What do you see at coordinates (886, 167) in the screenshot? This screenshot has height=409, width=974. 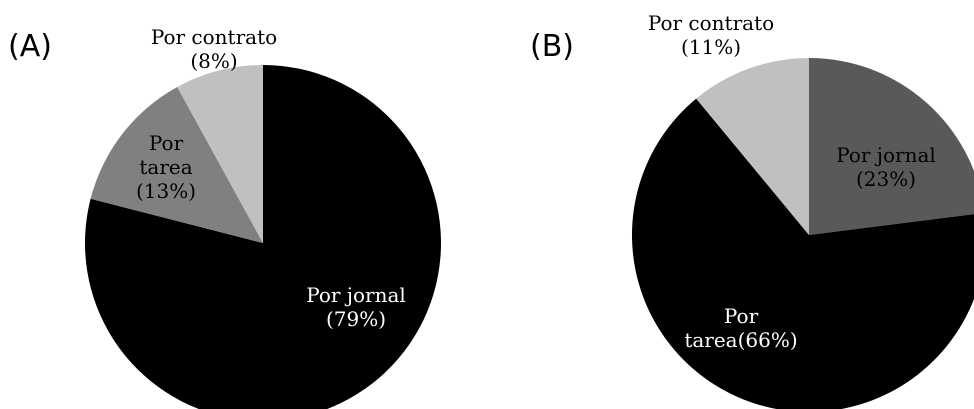 I see `slice-label: Por jornal (23%)` at bounding box center [886, 167].